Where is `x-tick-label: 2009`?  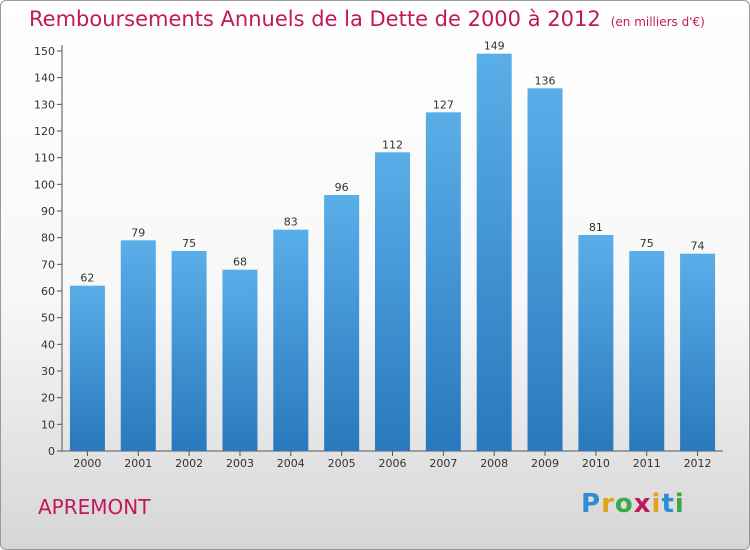
x-tick-label: 2009 is located at coordinates (545, 463).